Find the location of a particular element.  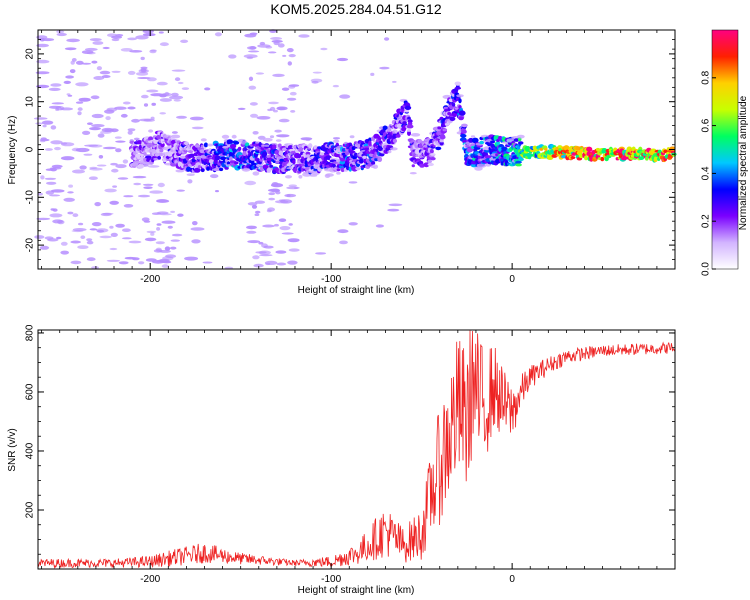

snr-y-tick-label: 400 is located at coordinates (30, 450).